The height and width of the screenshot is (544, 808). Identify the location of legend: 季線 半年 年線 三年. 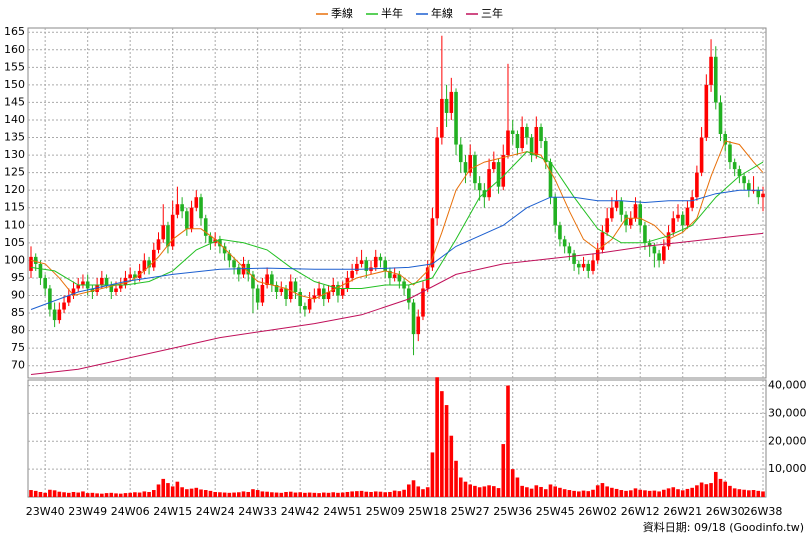
(409, 13).